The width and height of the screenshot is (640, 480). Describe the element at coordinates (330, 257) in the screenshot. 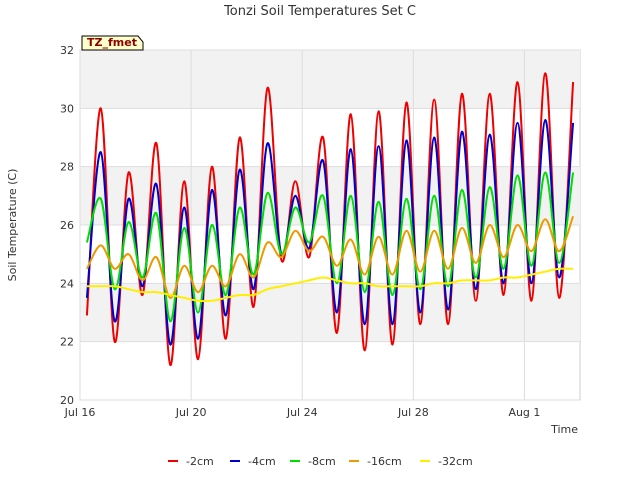

I see `series-line-16cm` at that location.